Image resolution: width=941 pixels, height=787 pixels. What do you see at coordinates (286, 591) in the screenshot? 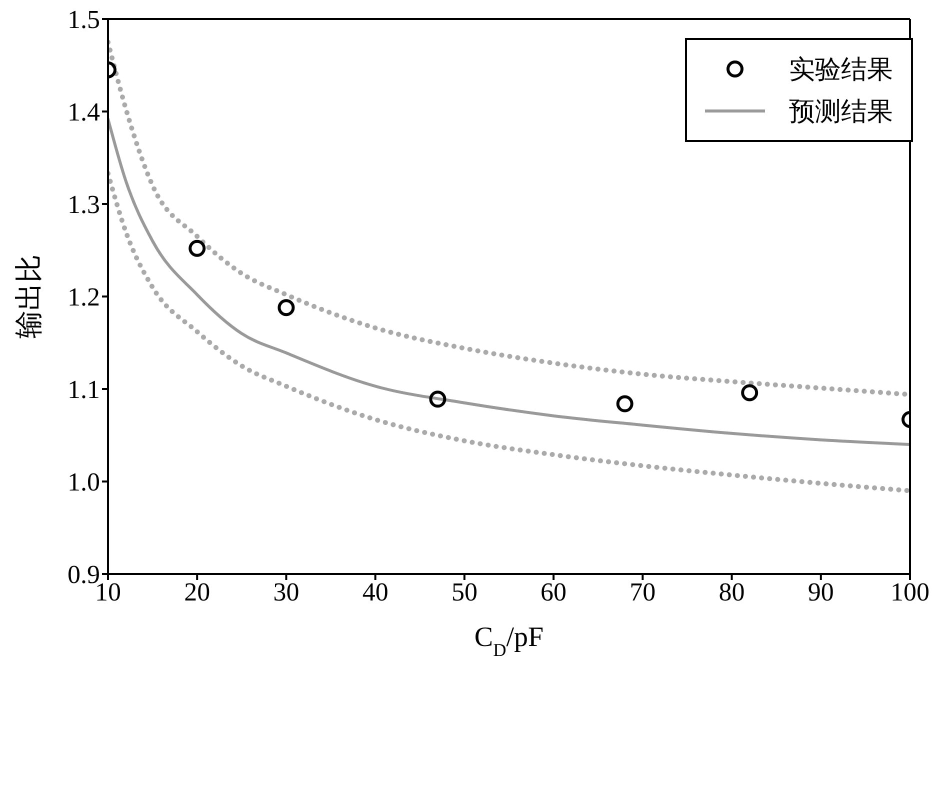
I see `x-tick-label: 30` at bounding box center [286, 591].